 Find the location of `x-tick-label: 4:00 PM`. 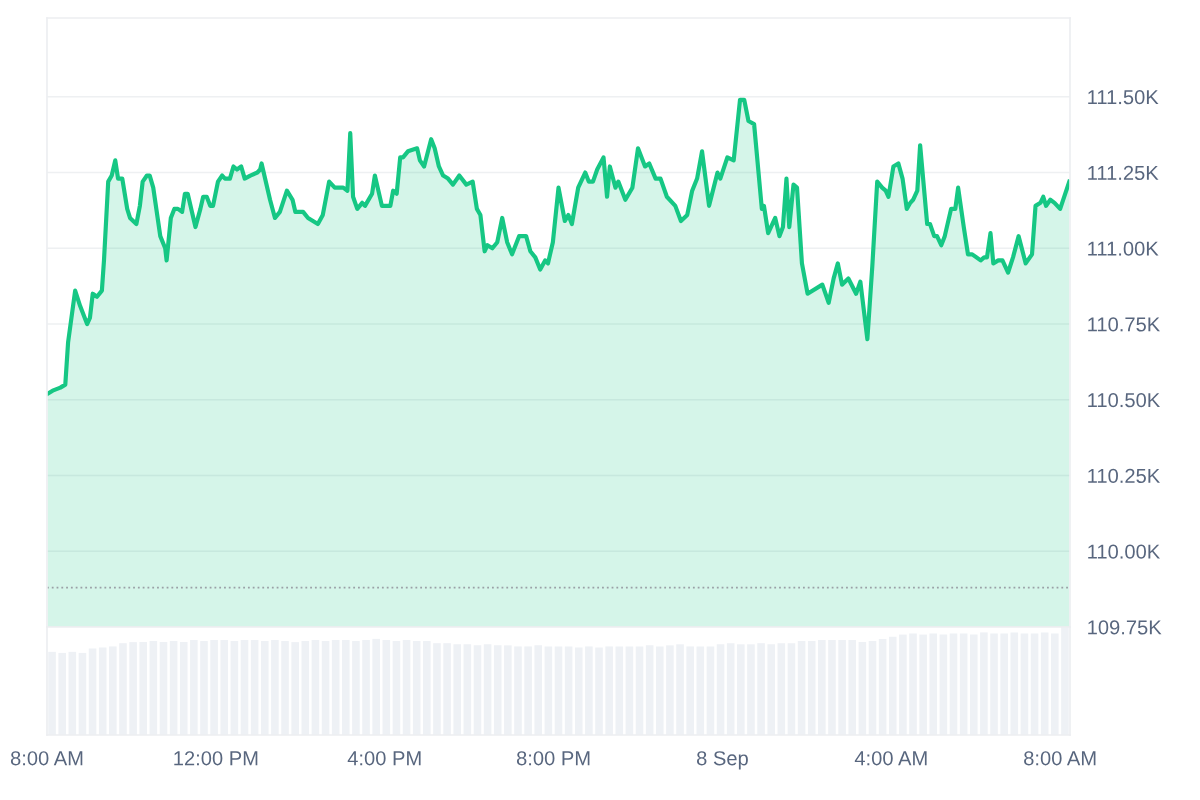

x-tick-label: 4:00 PM is located at coordinates (384, 758).